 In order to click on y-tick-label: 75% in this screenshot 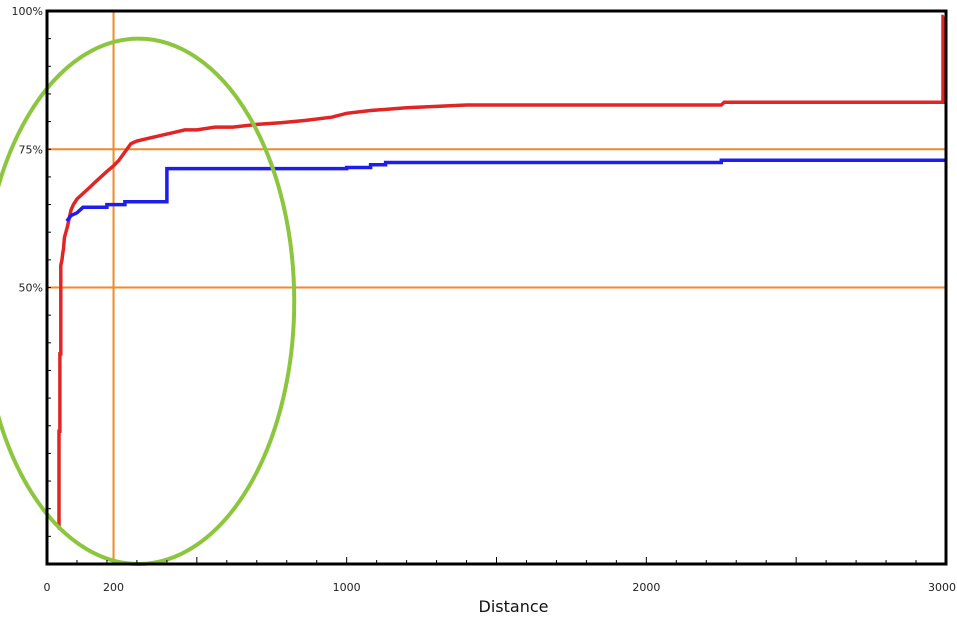, I will do `click(31, 149)`.